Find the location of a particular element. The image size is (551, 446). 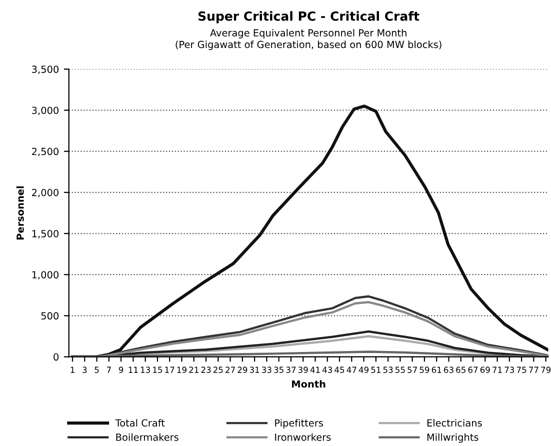

legend-label: Electricians is located at coordinates (454, 423).